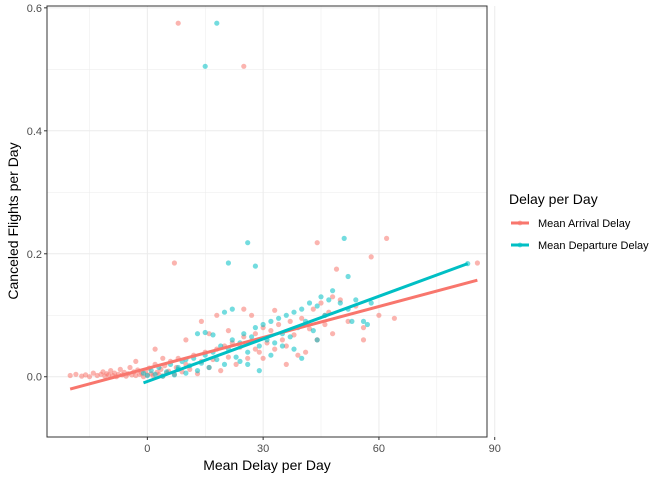 Image resolution: width=672 pixels, height=480 pixels. What do you see at coordinates (13, 220) in the screenshot?
I see `y-axis-title: Canceled Flights per Day` at bounding box center [13, 220].